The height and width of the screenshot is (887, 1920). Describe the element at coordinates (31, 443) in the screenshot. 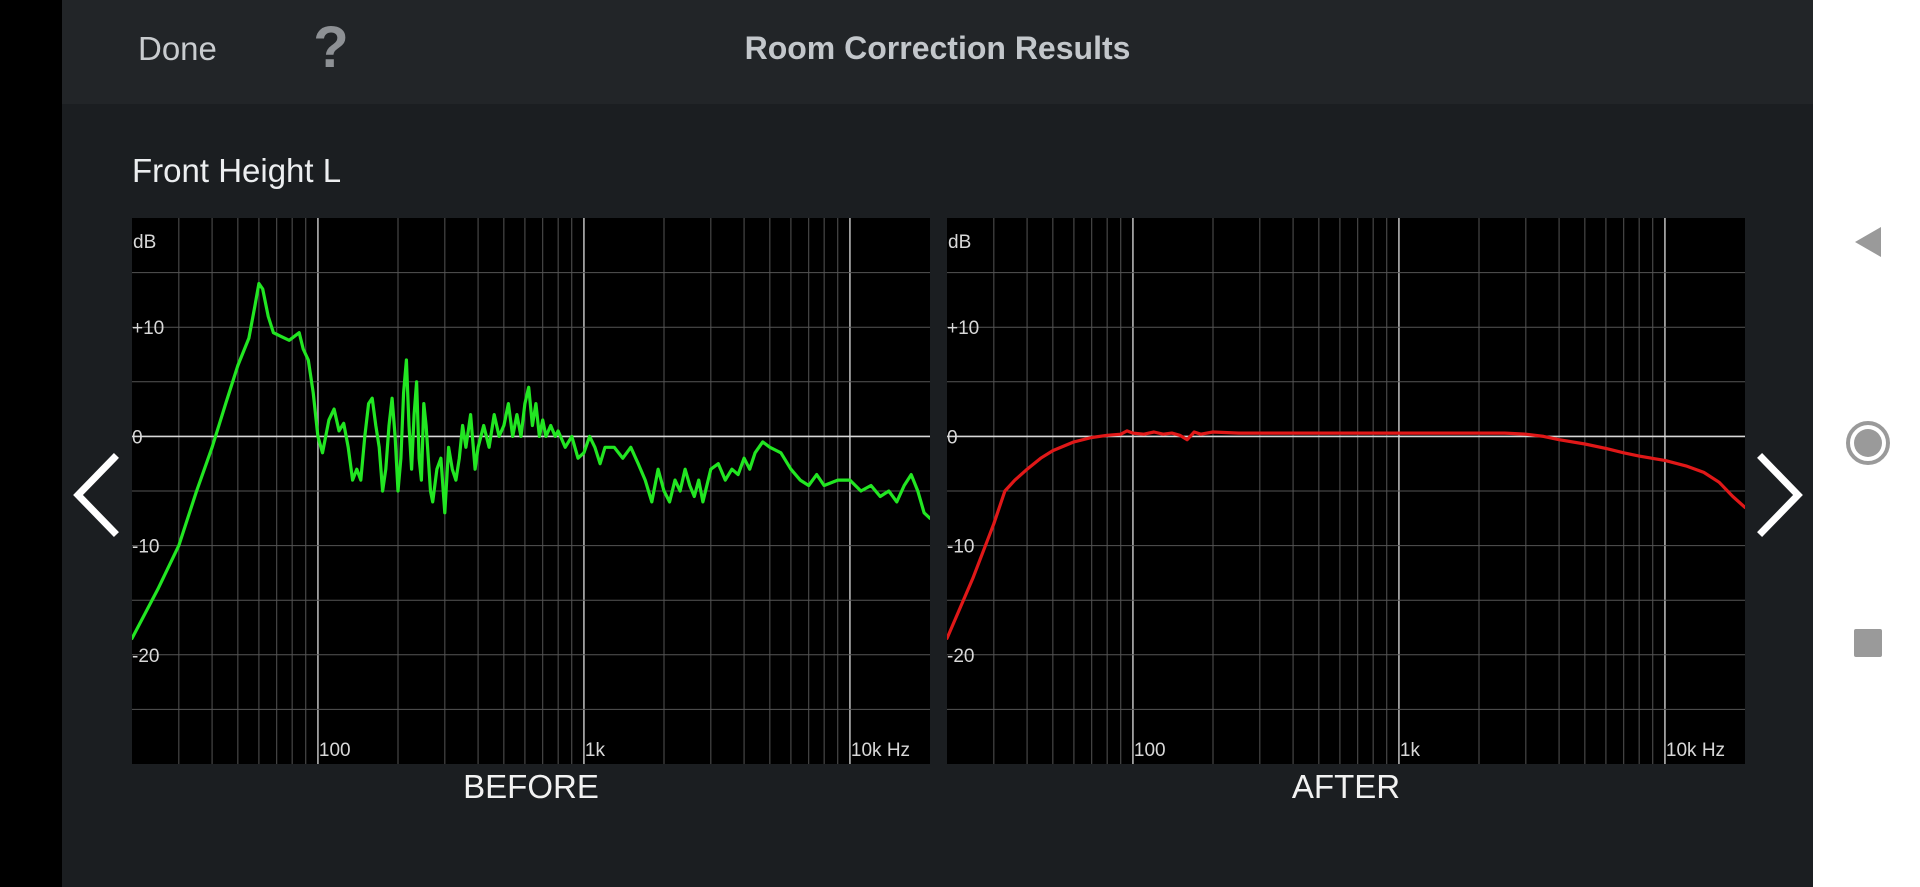

I see `left-screen-bezel` at that location.